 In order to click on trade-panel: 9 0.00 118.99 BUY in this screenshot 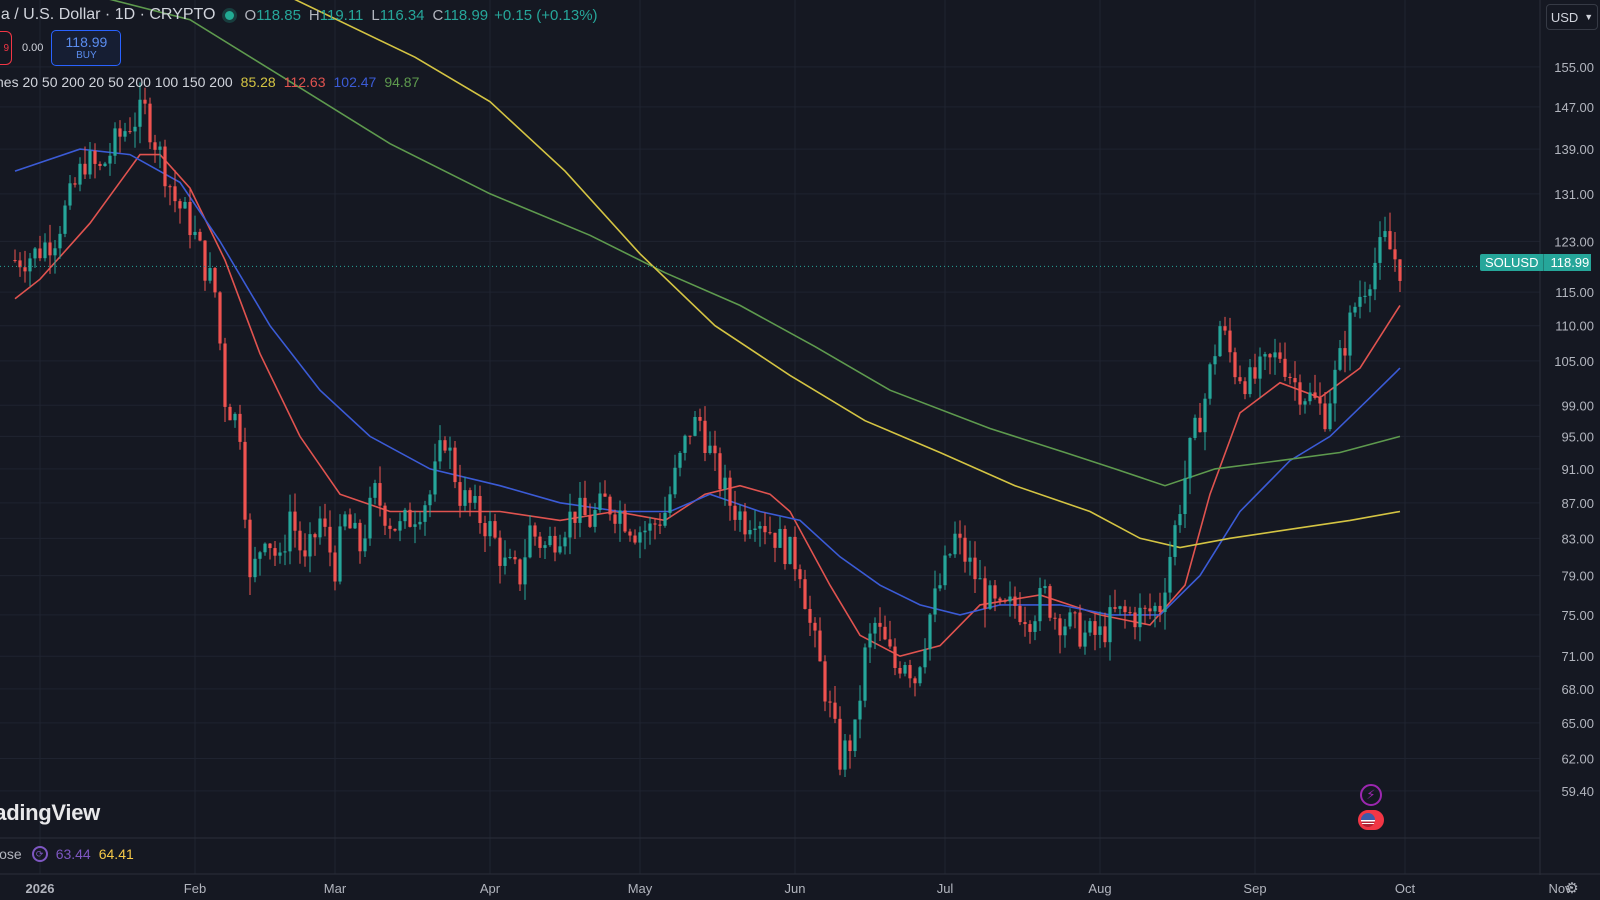, I will do `click(61, 48)`.